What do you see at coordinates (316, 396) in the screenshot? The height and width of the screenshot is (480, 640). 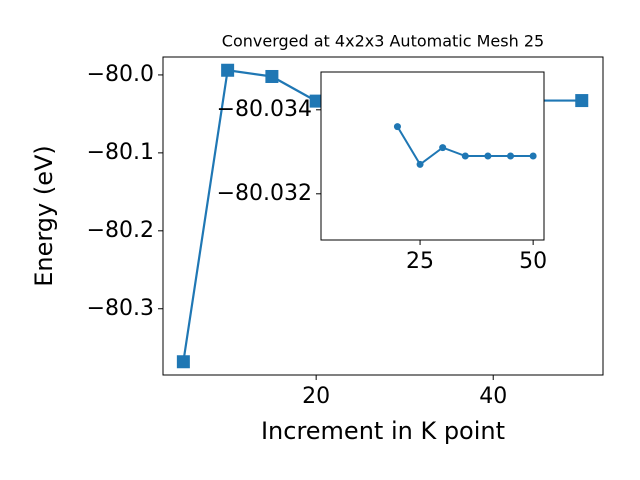 I see `x-tick-label: 20` at bounding box center [316, 396].